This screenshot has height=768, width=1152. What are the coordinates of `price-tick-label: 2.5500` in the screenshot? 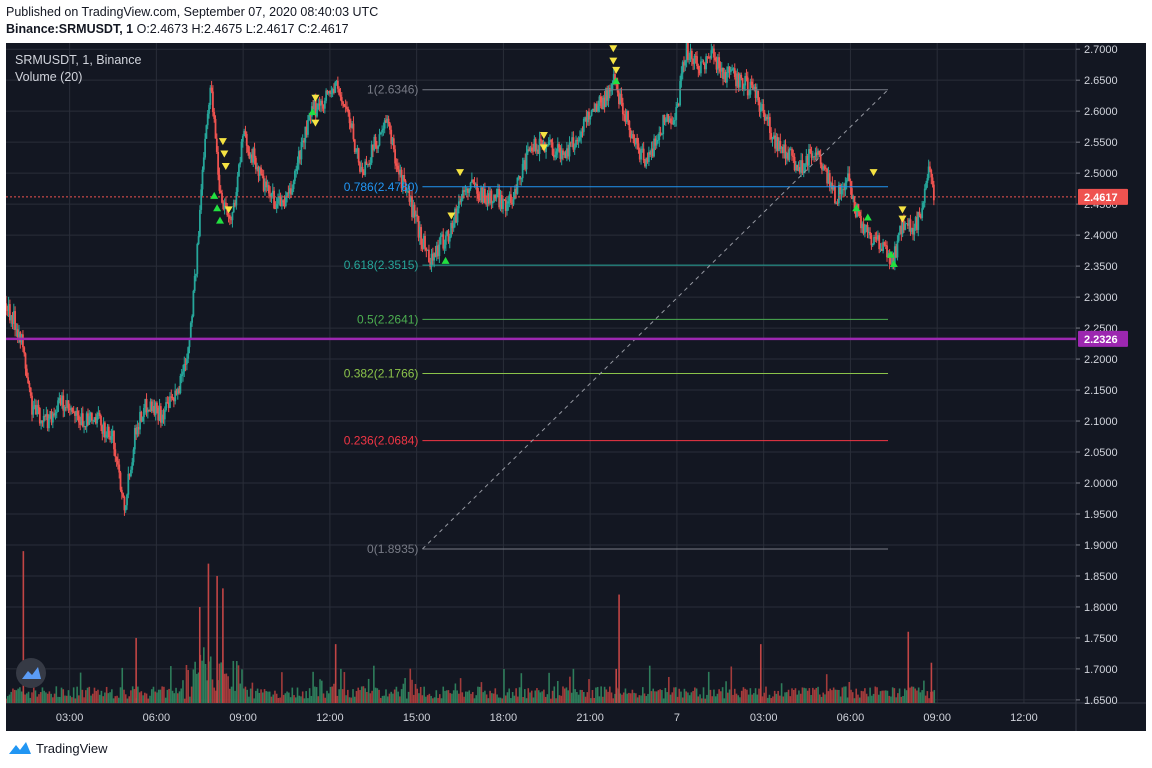 It's located at (1101, 143).